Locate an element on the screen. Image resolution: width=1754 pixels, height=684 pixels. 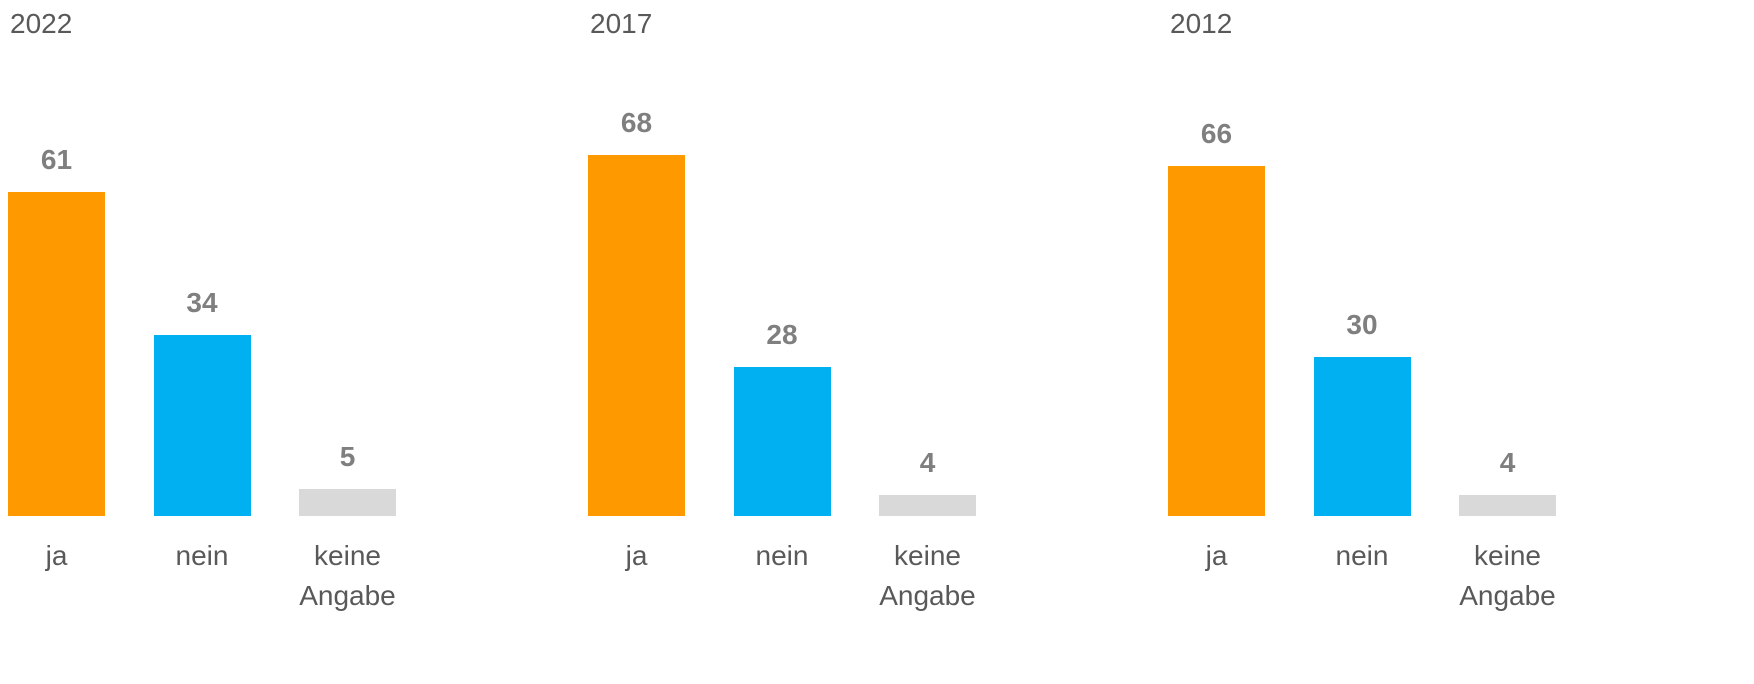
chart-title: 2012 is located at coordinates (1201, 23).